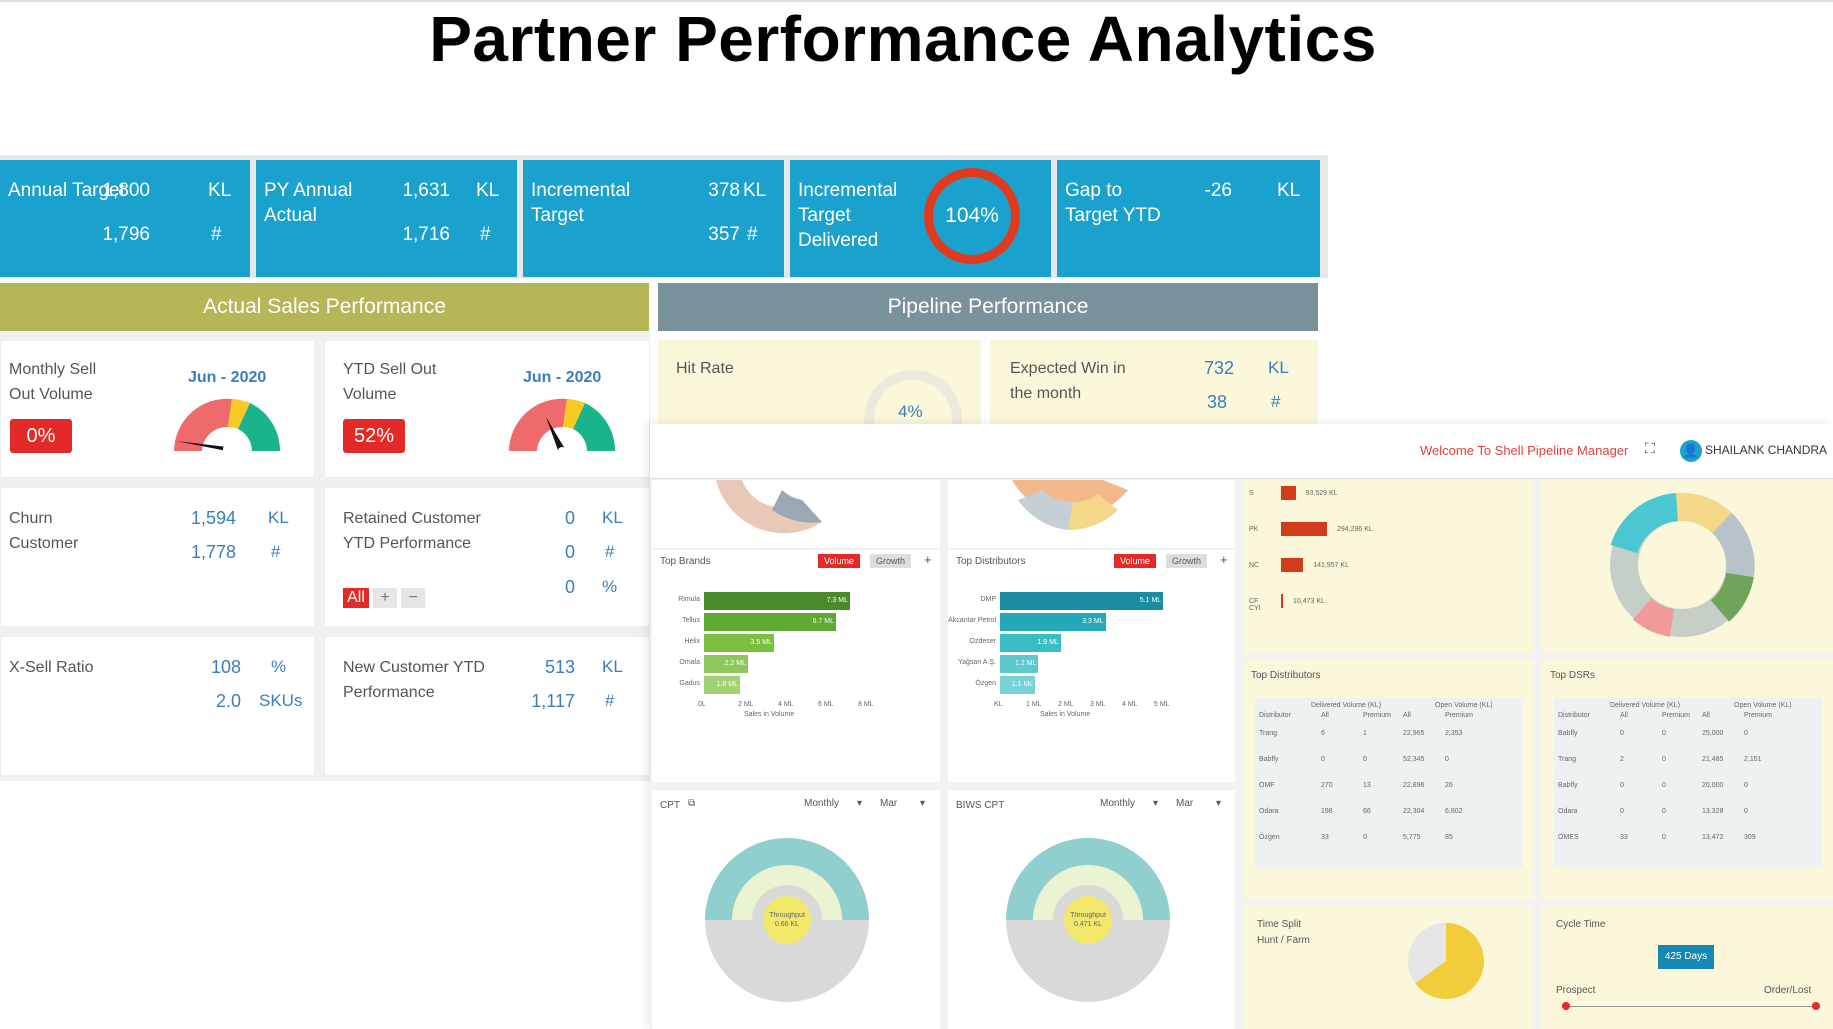 The image size is (1833, 1029). What do you see at coordinates (562, 426) in the screenshot?
I see `ytd-gauge` at bounding box center [562, 426].